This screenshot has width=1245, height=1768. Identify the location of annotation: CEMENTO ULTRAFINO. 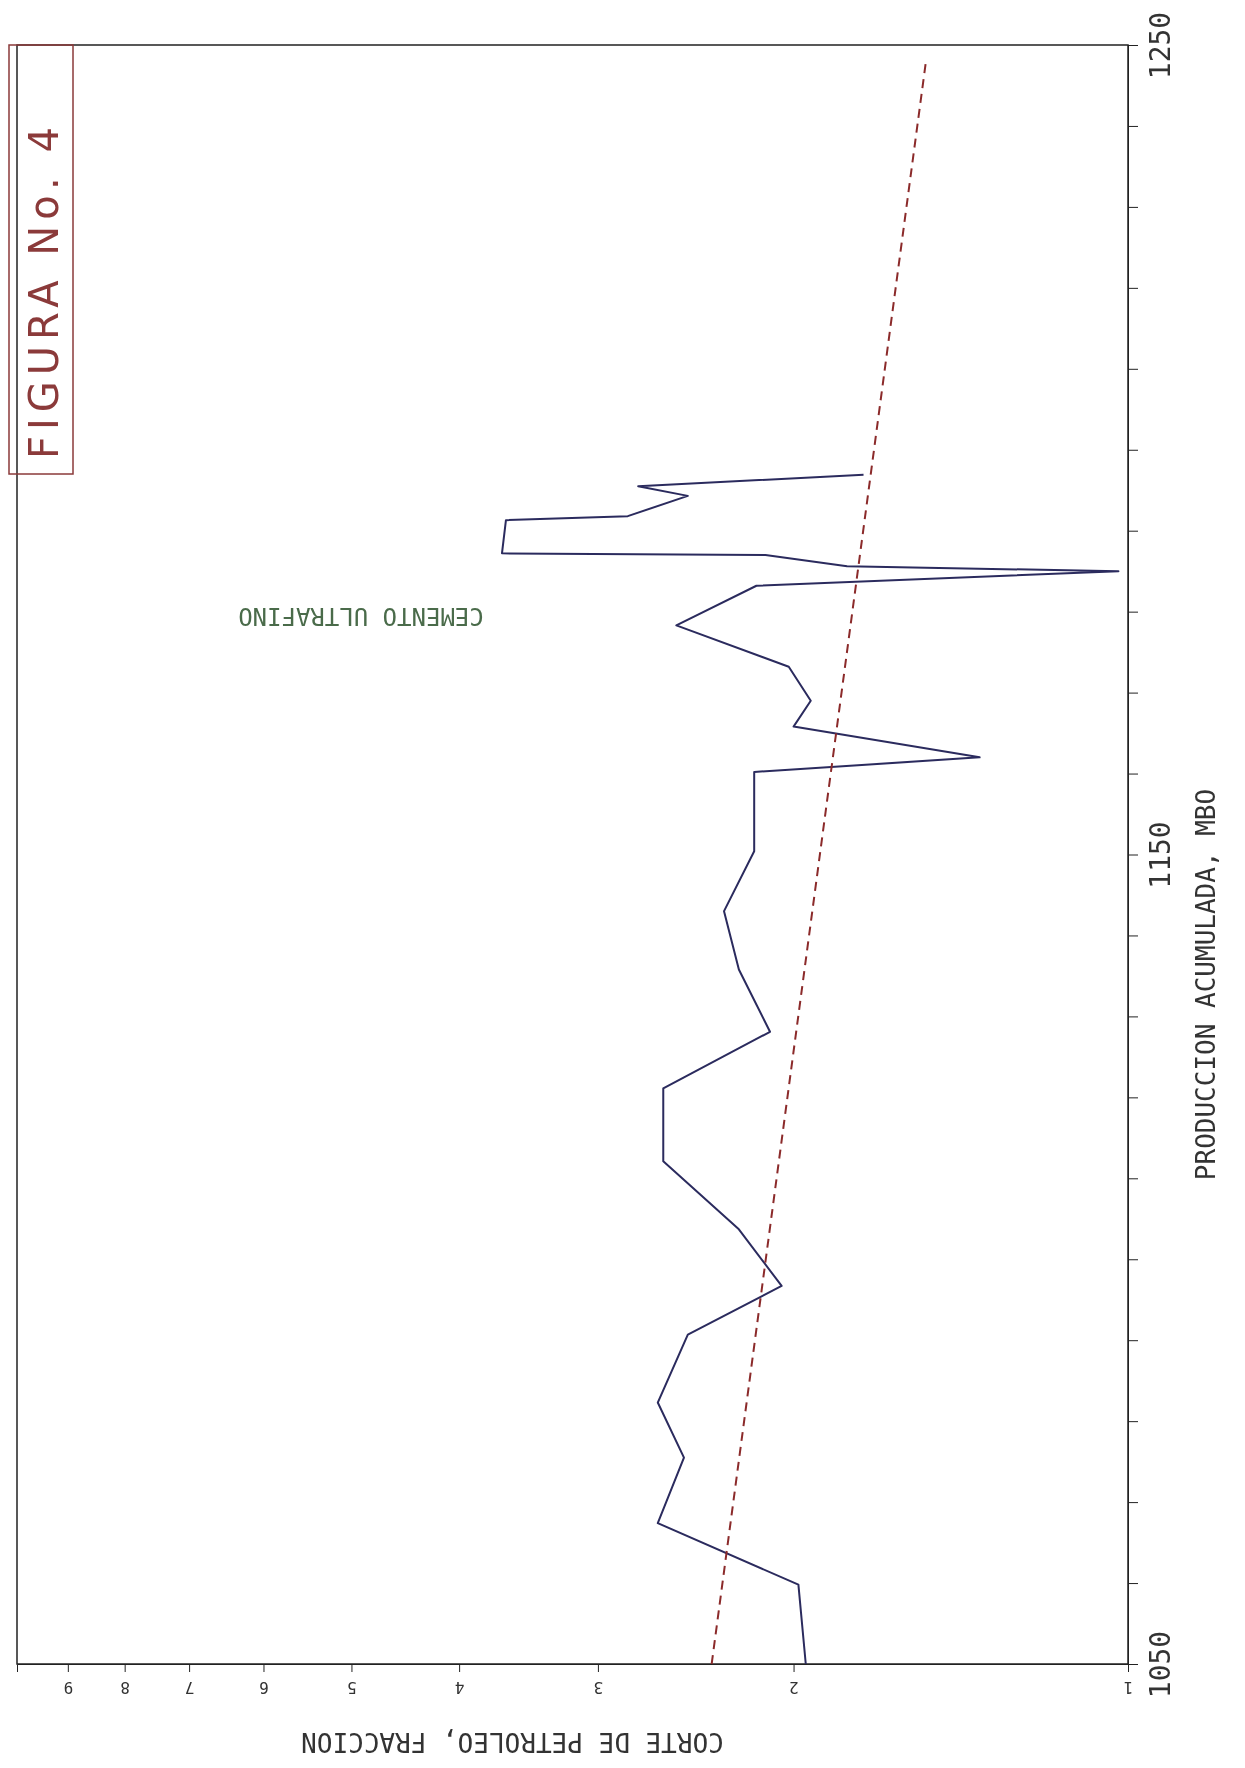
(361, 616).